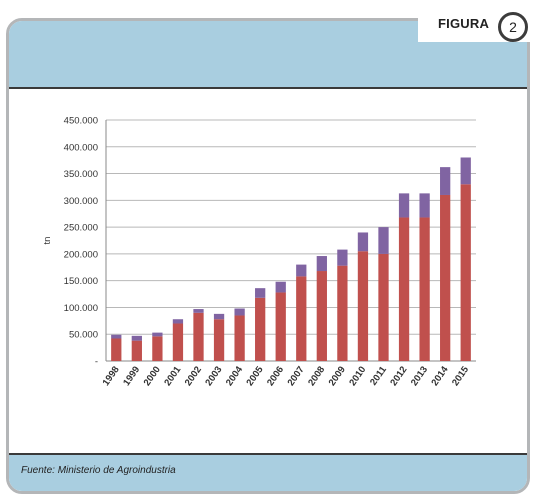 This screenshot has width=540, height=500. What do you see at coordinates (152, 376) in the screenshot?
I see `x-tick-label: 2000` at bounding box center [152, 376].